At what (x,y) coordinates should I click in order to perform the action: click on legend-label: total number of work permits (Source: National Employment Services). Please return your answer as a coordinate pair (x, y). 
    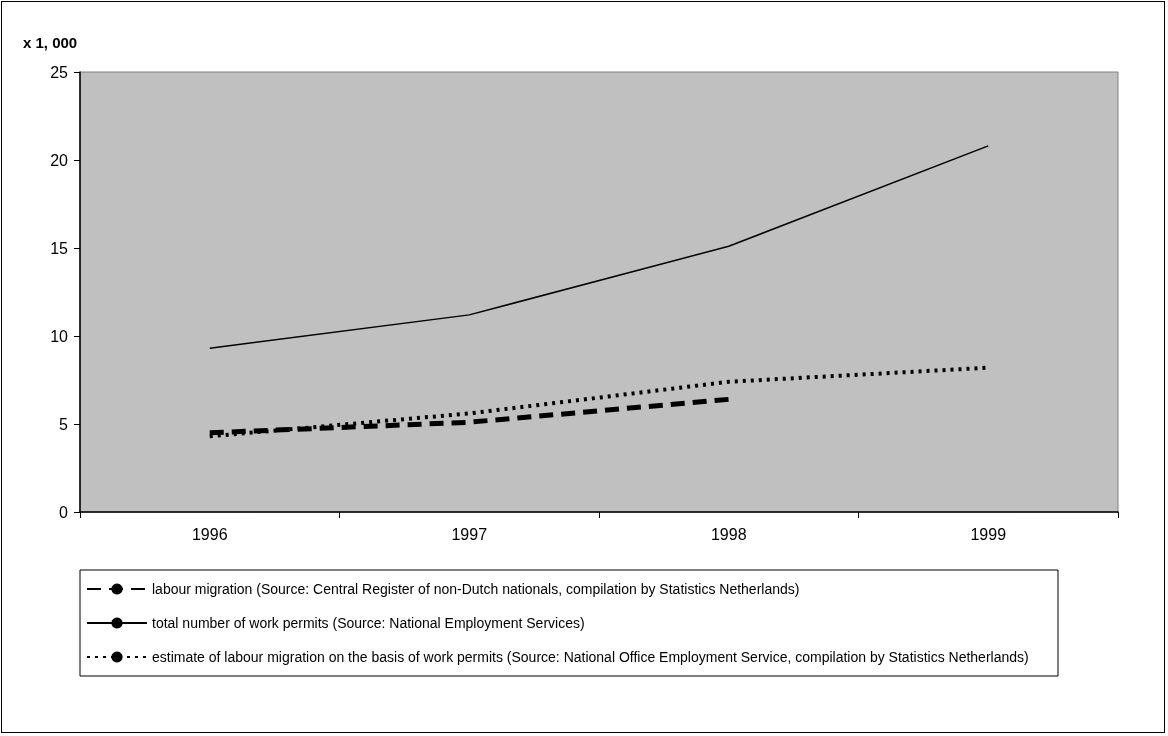
    Looking at the image, I should click on (368, 623).